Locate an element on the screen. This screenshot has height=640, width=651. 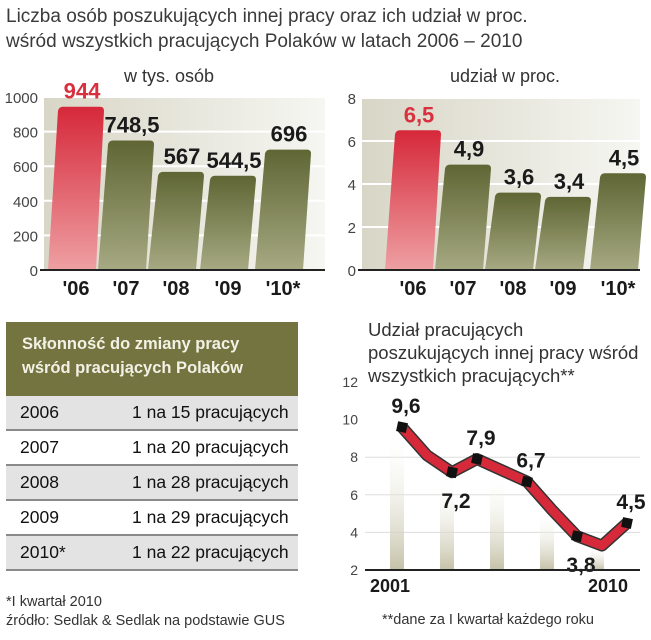
table-cell-year: 2008 is located at coordinates (39, 482).